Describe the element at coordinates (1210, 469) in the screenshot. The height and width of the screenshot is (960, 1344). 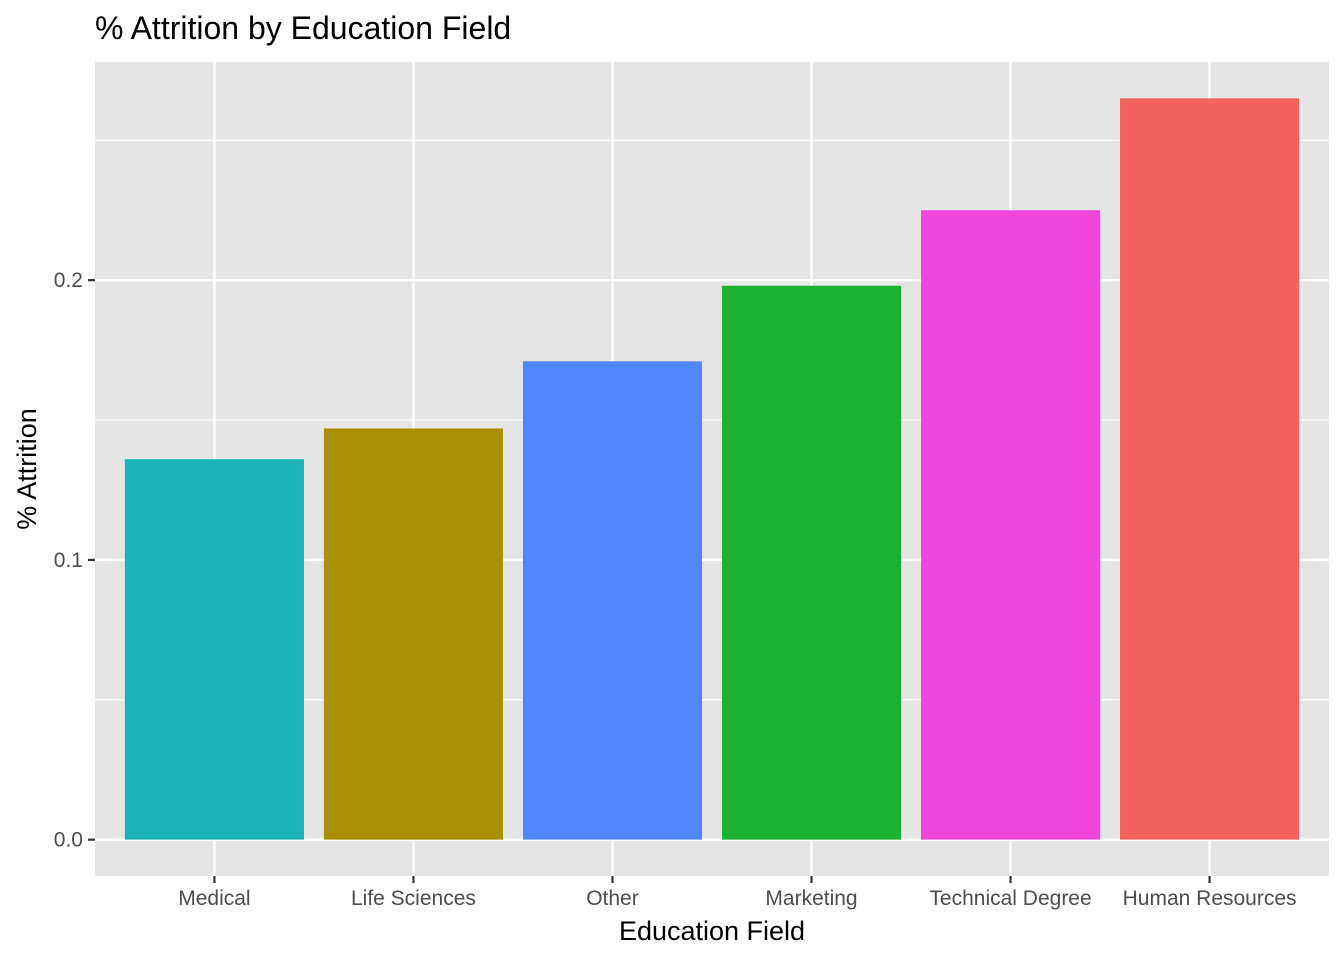
I see `bar-human-resources` at that location.